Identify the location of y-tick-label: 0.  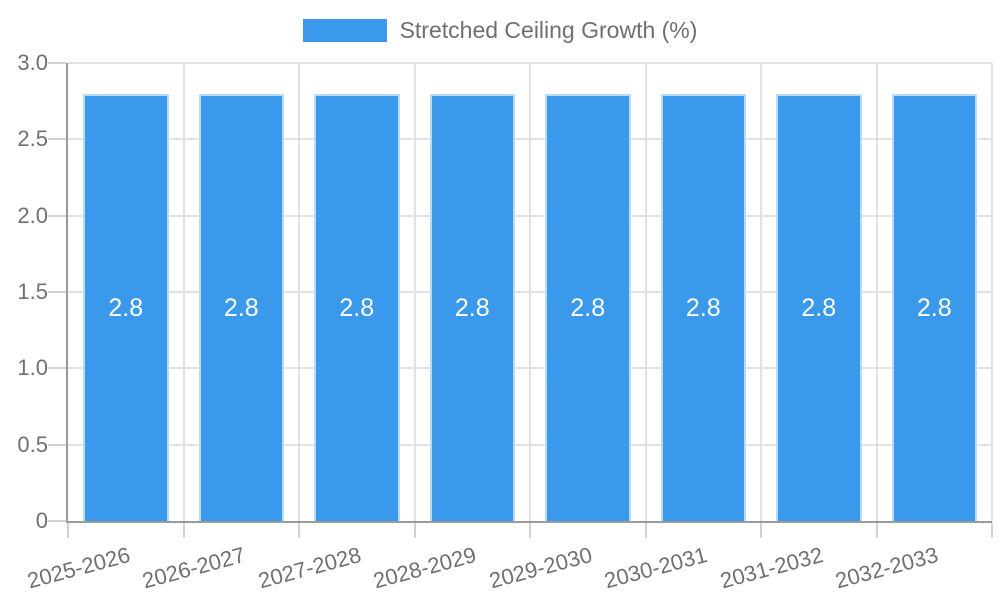
(41, 520).